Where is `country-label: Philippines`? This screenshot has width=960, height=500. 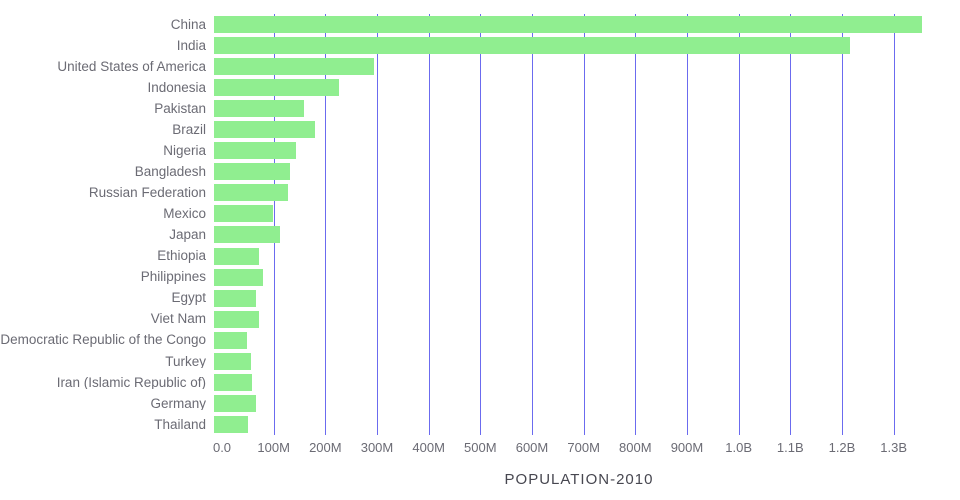 country-label: Philippines is located at coordinates (173, 277).